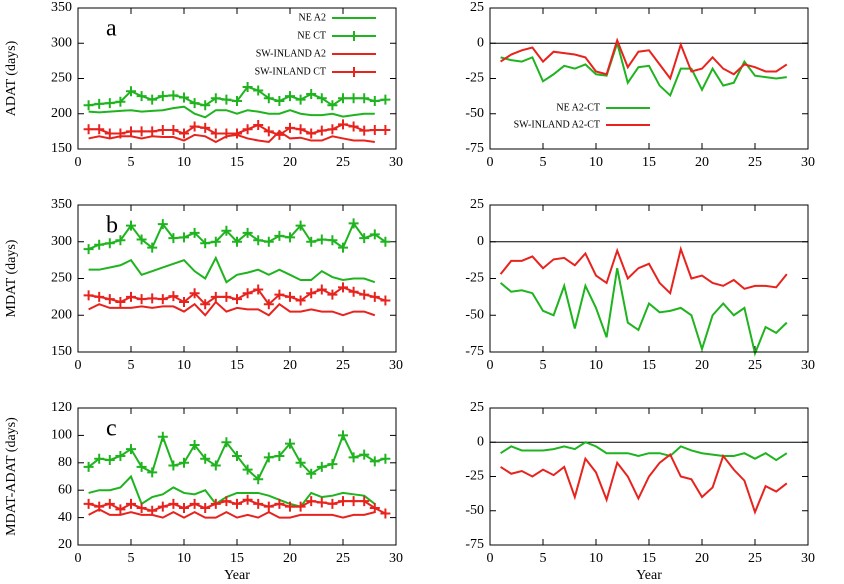 The image size is (844, 584). Describe the element at coordinates (61, 407) in the screenshot. I see `y-tick-label: 120` at that location.